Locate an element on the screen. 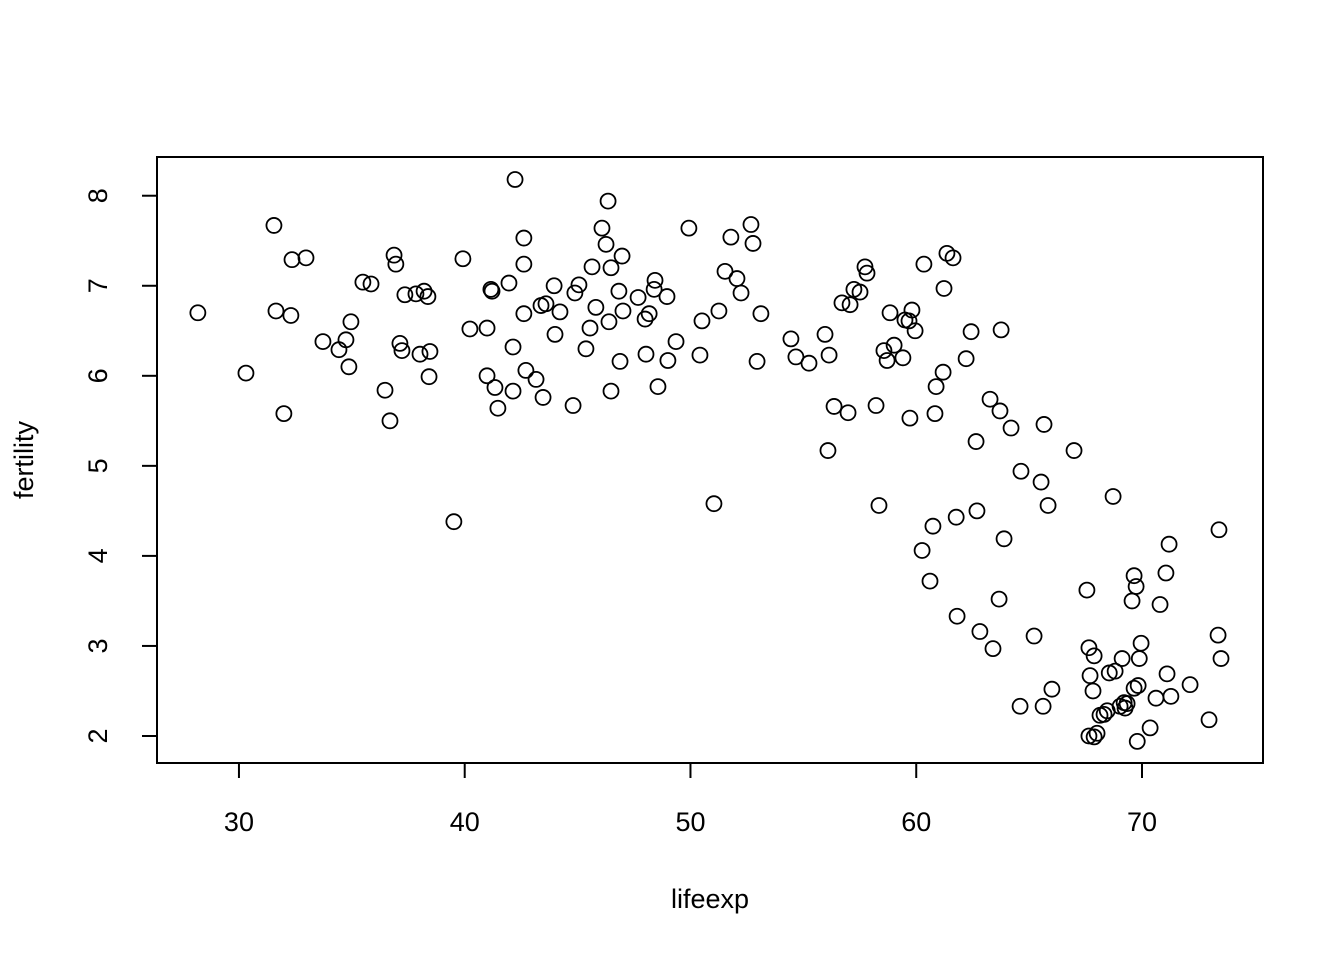 This screenshot has width=1344, height=960. y-tick-label: 5 is located at coordinates (98, 465).